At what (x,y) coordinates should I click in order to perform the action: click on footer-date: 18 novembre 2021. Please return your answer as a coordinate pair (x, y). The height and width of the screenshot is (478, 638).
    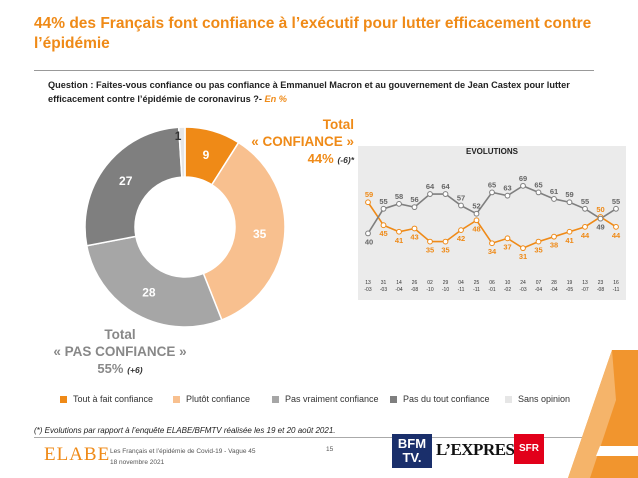
    Looking at the image, I should click on (137, 462).